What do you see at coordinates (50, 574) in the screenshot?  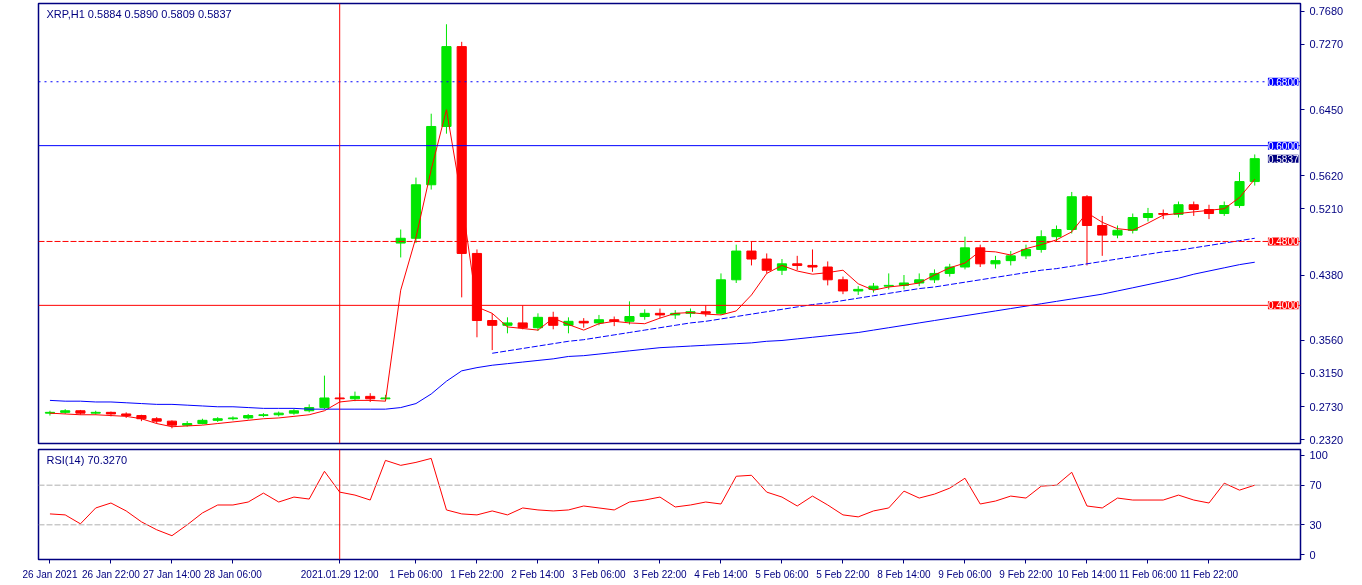 I see `x-tick-label: 26 Jan 2021` at bounding box center [50, 574].